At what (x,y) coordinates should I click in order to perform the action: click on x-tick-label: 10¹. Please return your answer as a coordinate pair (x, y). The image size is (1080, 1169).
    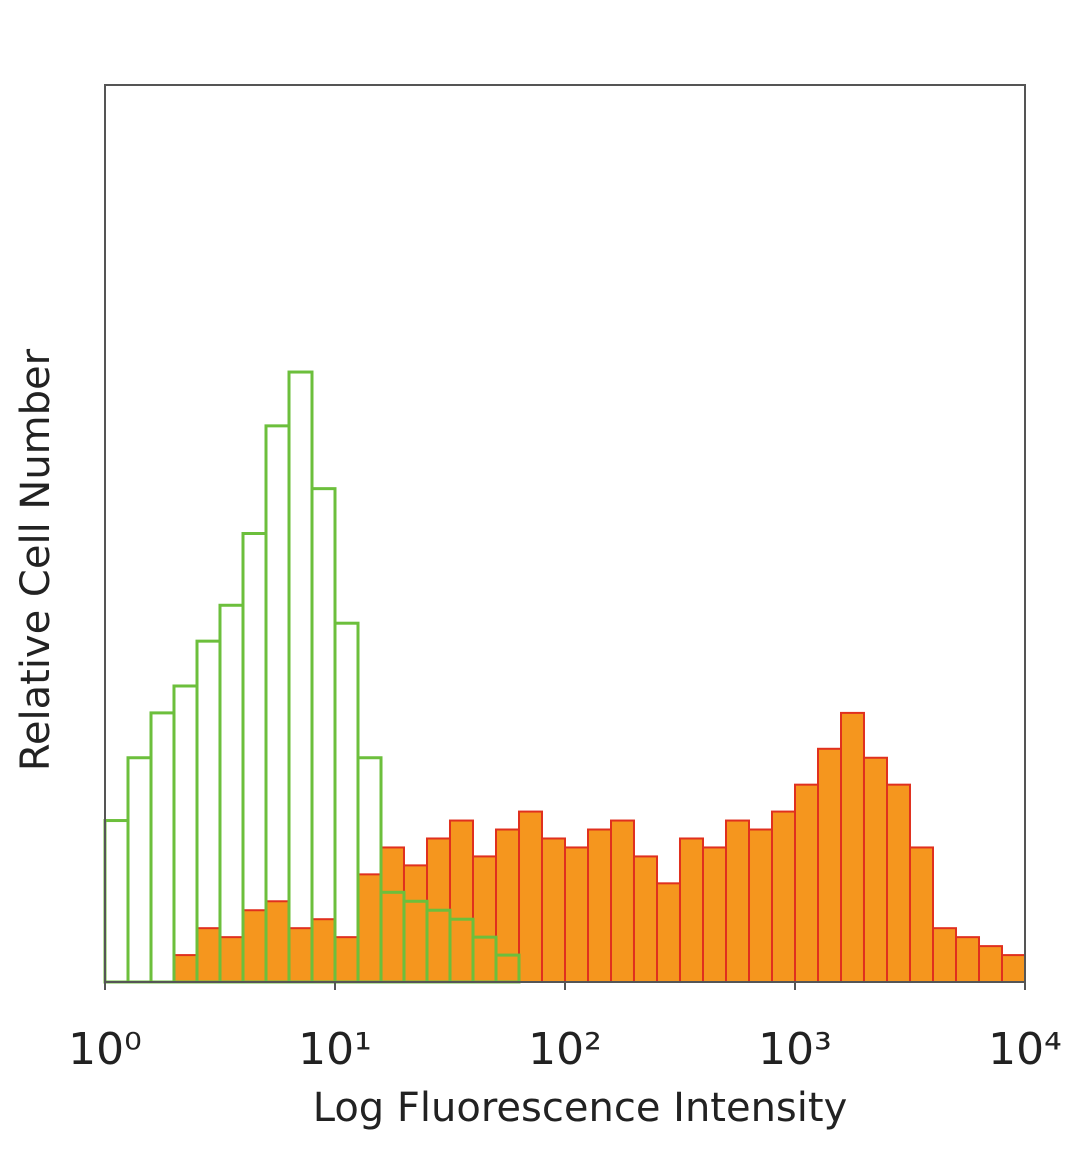
    Looking at the image, I should click on (335, 1049).